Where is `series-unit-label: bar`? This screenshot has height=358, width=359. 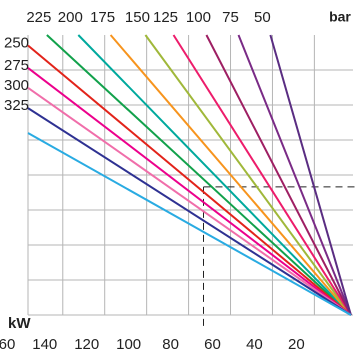 series-unit-label: bar is located at coordinates (340, 17).